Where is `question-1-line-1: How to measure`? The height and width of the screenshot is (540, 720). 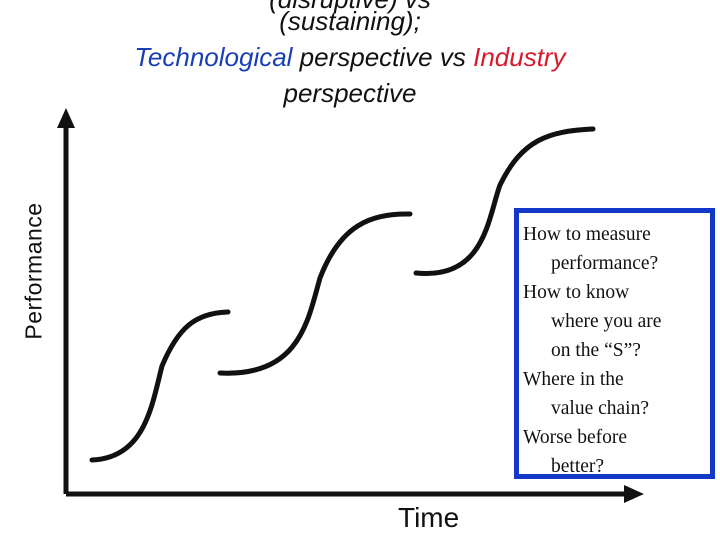 question-1-line-1: How to measure is located at coordinates (587, 234).